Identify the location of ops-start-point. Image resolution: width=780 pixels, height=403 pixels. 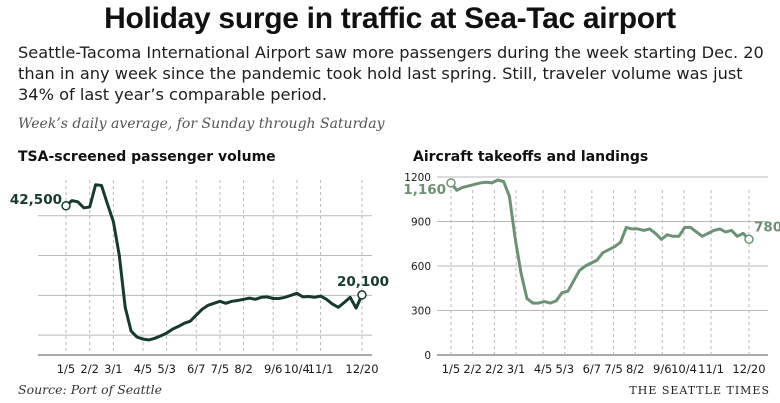
(451, 183).